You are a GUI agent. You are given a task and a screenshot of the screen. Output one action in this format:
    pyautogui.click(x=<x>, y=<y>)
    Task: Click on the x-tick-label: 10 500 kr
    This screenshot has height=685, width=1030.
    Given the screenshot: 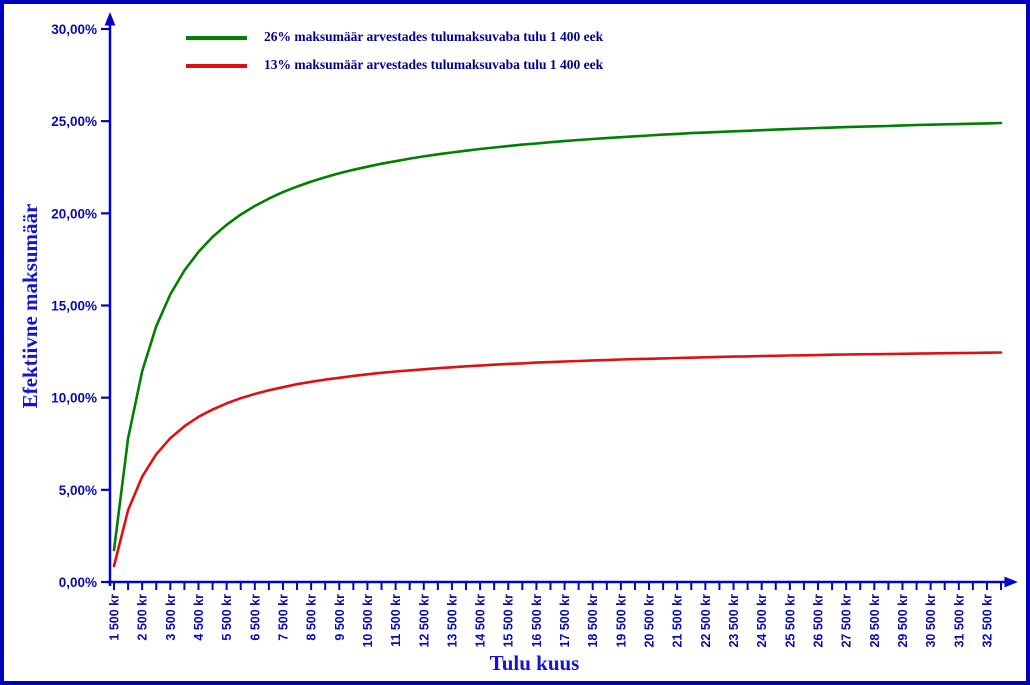 What is the action you would take?
    pyautogui.click(x=368, y=621)
    